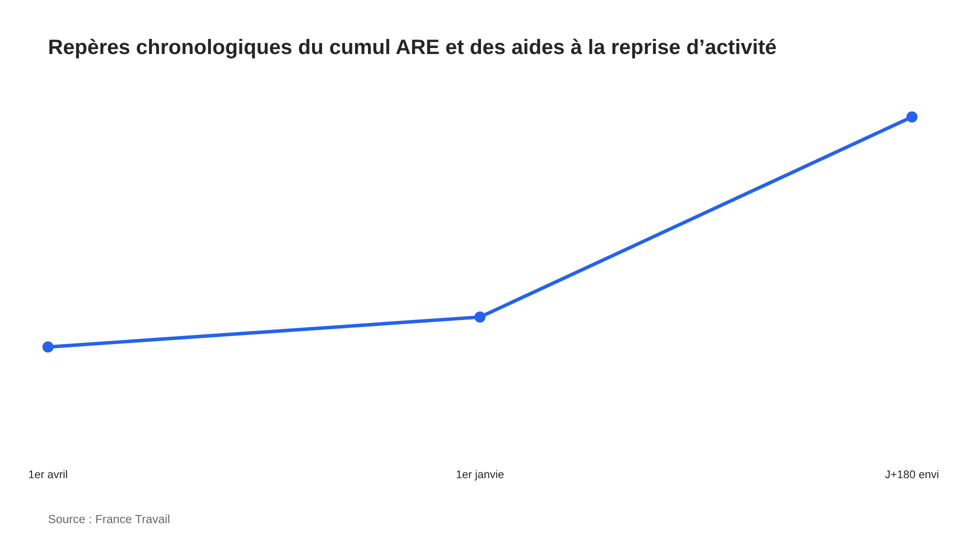 Image resolution: width=960 pixels, height=540 pixels. What do you see at coordinates (48, 474) in the screenshot?
I see `x-tick-label: 1er avril` at bounding box center [48, 474].